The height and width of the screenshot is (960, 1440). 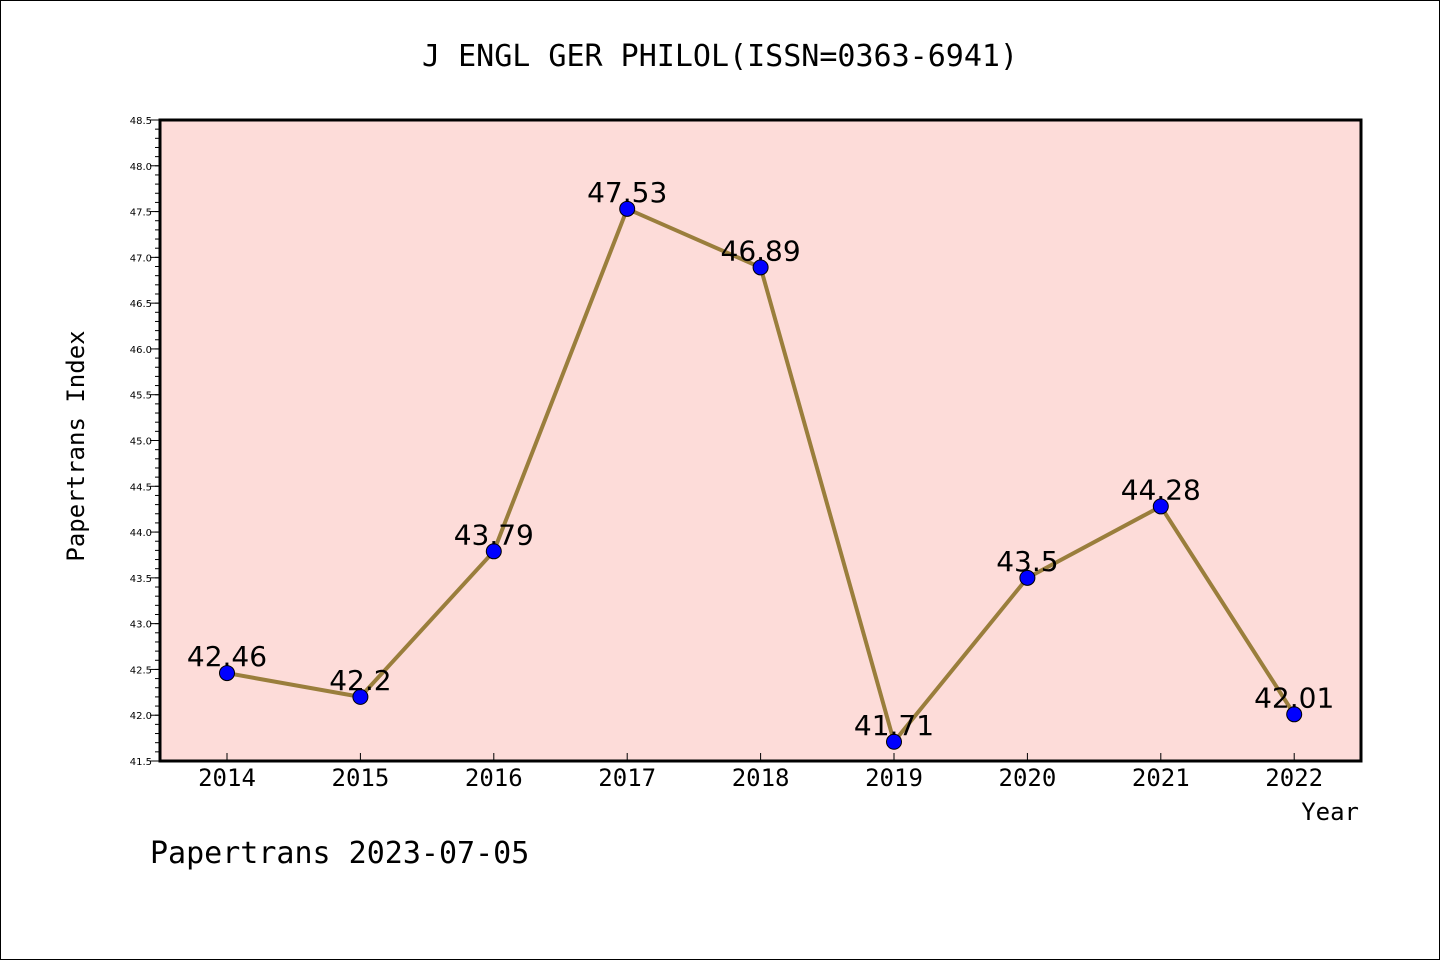 I want to click on y-axis-label: Papertrans Index, so click(x=76, y=445).